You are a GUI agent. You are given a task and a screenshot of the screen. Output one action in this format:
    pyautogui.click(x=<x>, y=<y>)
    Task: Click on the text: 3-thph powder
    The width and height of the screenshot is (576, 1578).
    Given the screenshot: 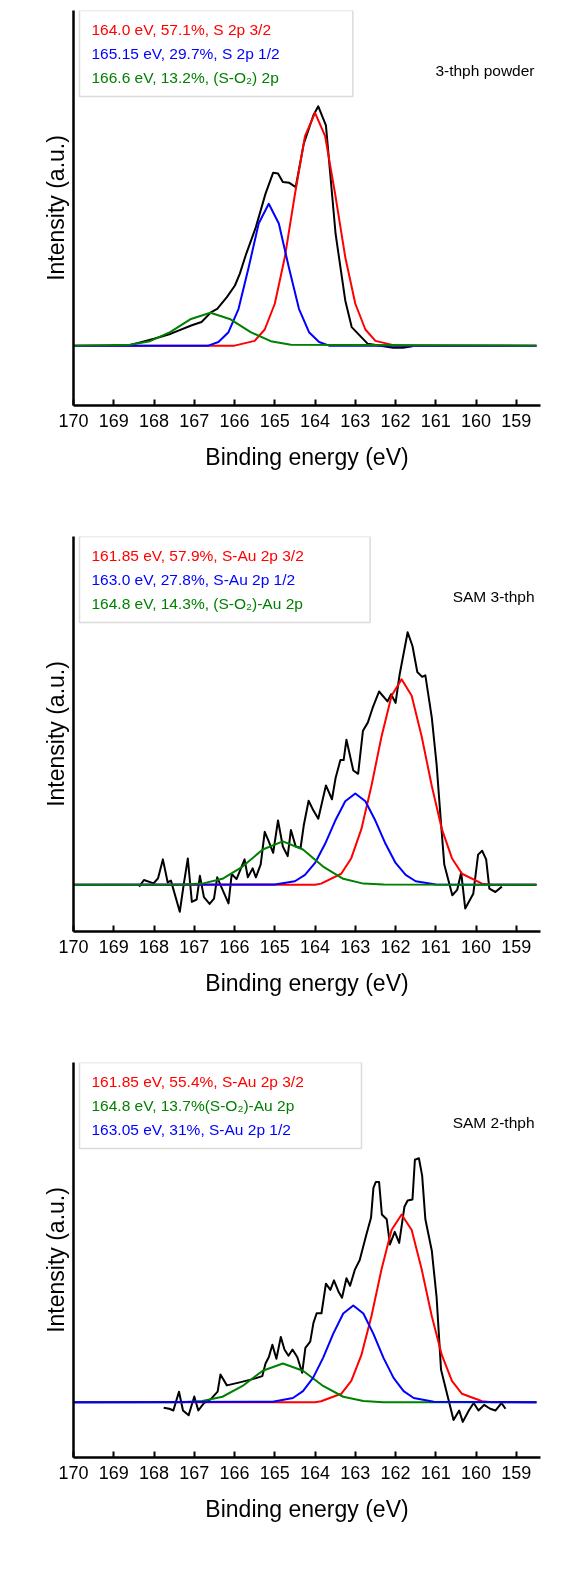 What is the action you would take?
    pyautogui.click(x=485, y=70)
    